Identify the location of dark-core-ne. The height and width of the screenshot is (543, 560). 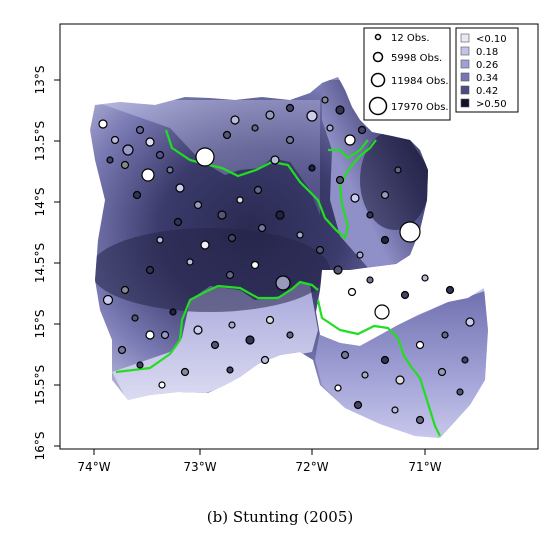
(395, 180).